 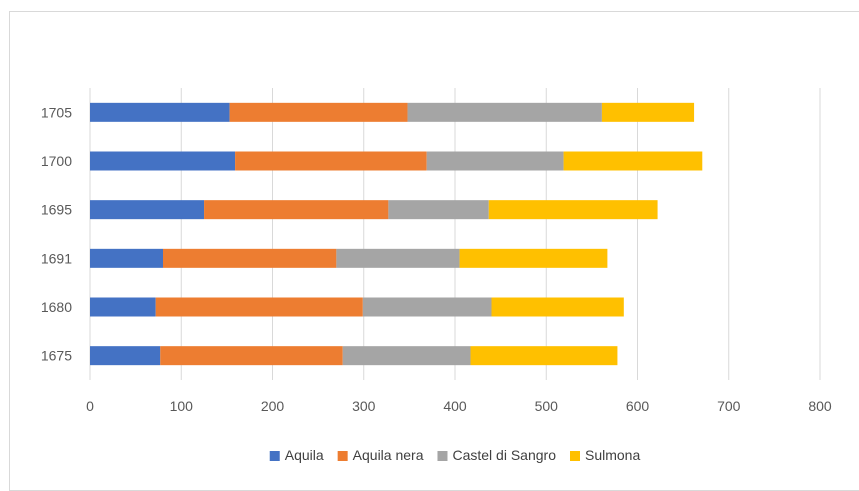 I want to click on x-tick-label: 800, so click(x=820, y=406).